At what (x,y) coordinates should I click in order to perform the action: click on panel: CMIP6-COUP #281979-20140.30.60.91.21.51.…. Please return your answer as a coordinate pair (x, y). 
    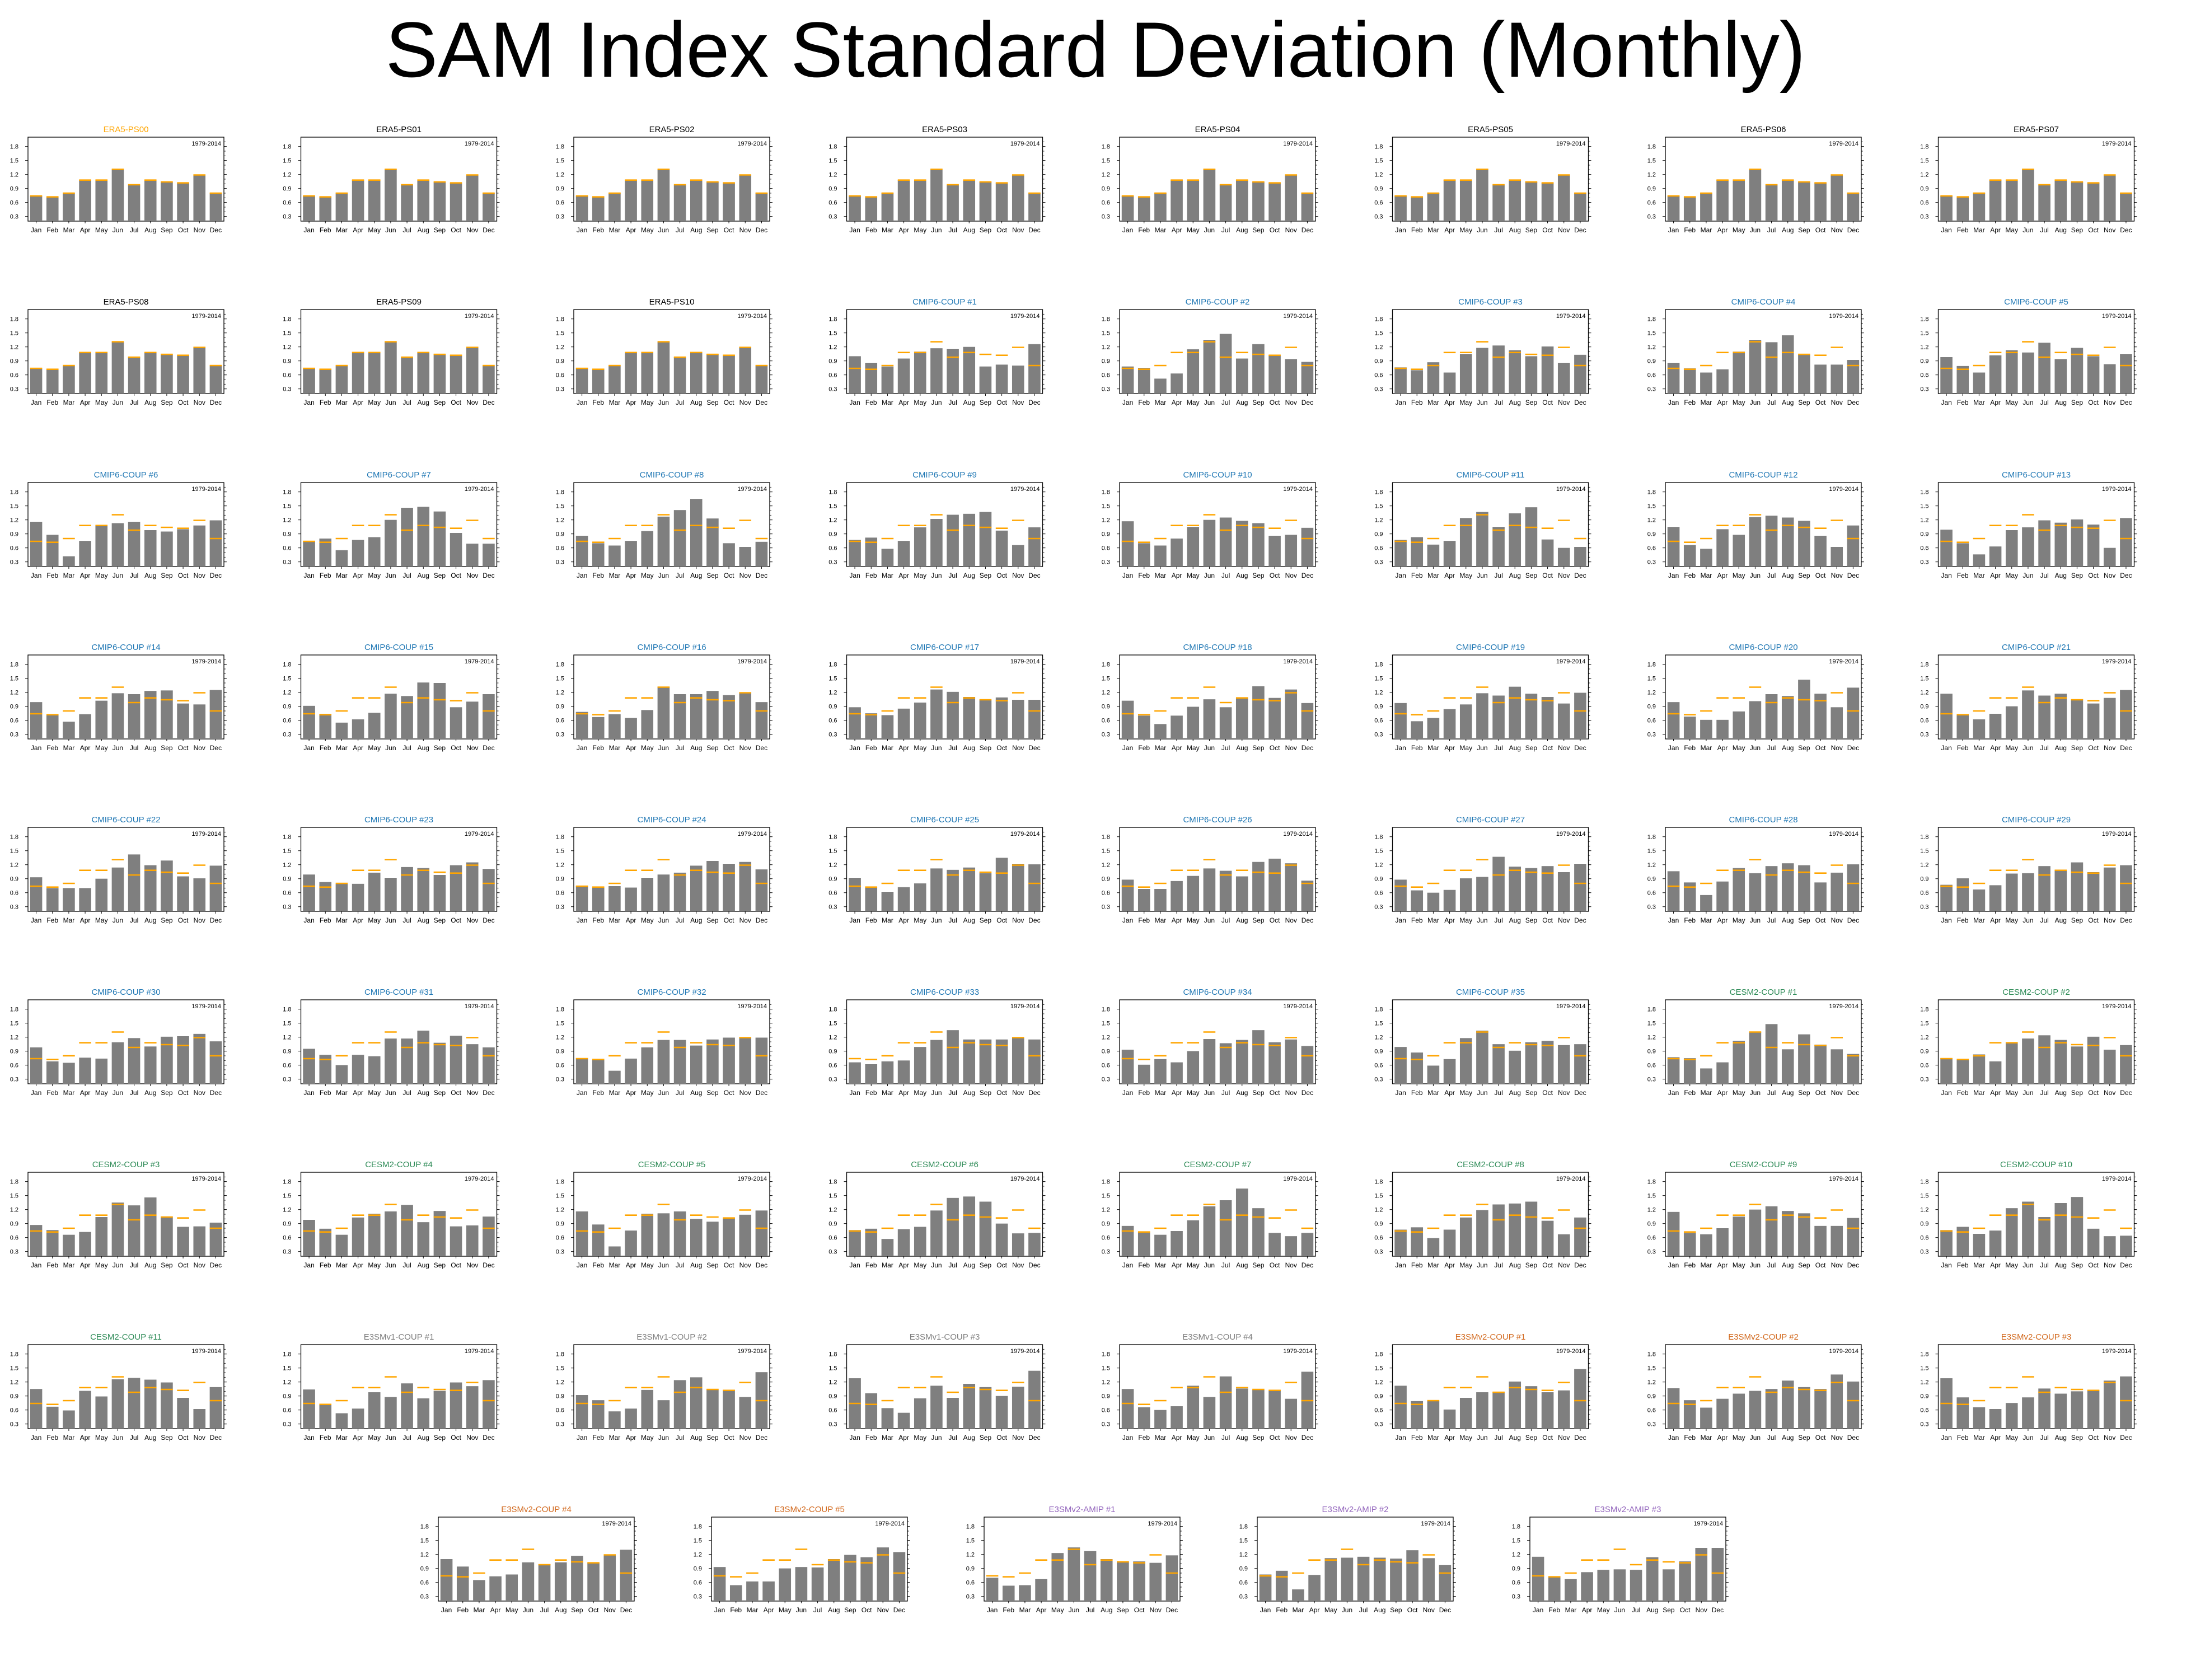
    Looking at the image, I should click on (1756, 869).